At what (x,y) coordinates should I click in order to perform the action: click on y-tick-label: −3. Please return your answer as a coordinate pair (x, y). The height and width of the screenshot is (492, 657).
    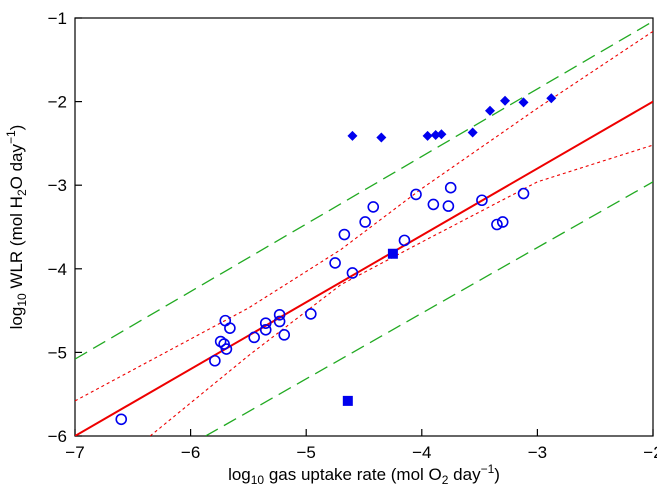
    Looking at the image, I should click on (57, 185).